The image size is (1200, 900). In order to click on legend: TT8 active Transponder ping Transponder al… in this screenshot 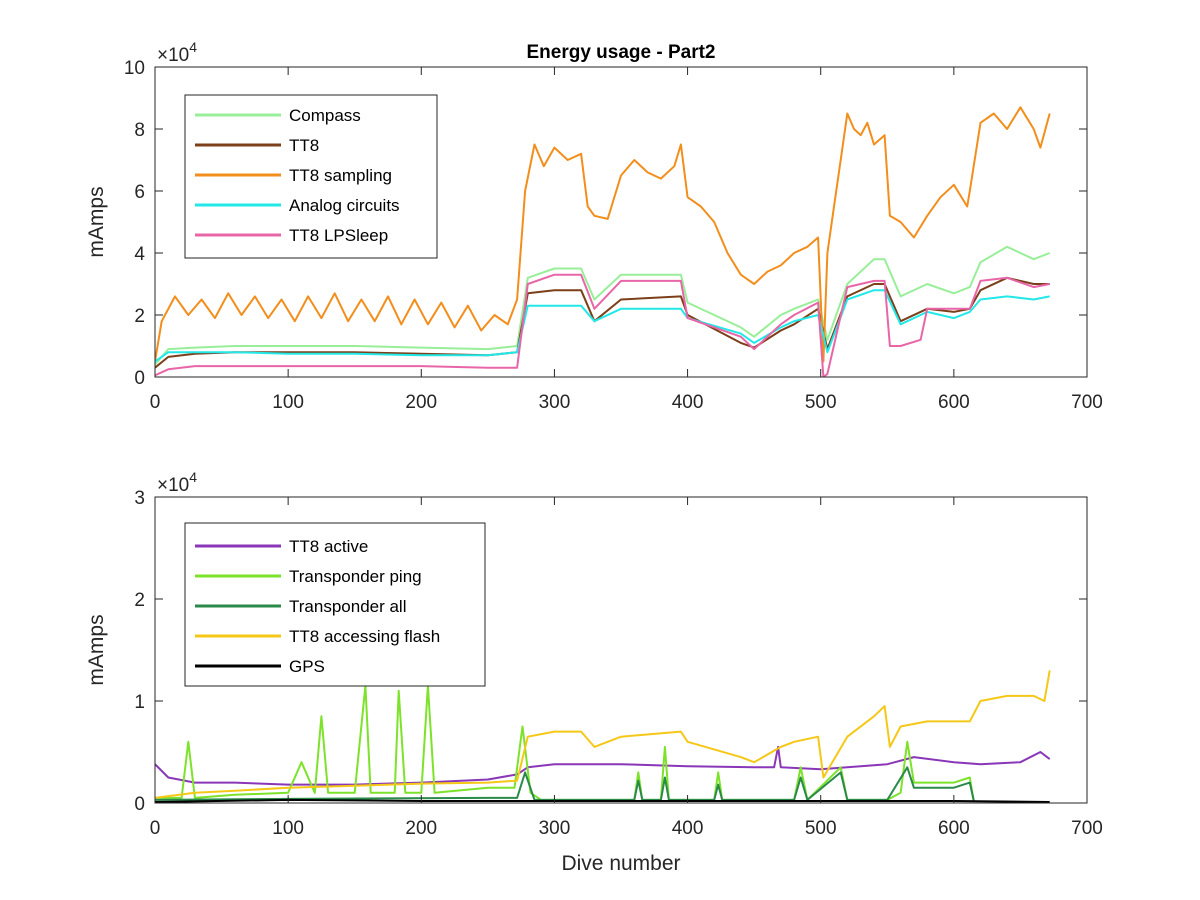, I will do `click(335, 604)`.